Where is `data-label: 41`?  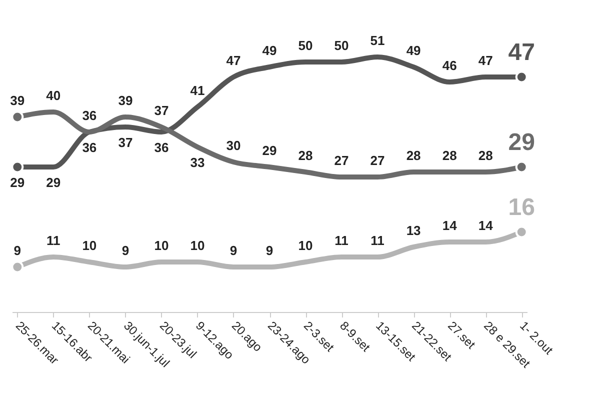
data-label: 41 is located at coordinates (197, 90).